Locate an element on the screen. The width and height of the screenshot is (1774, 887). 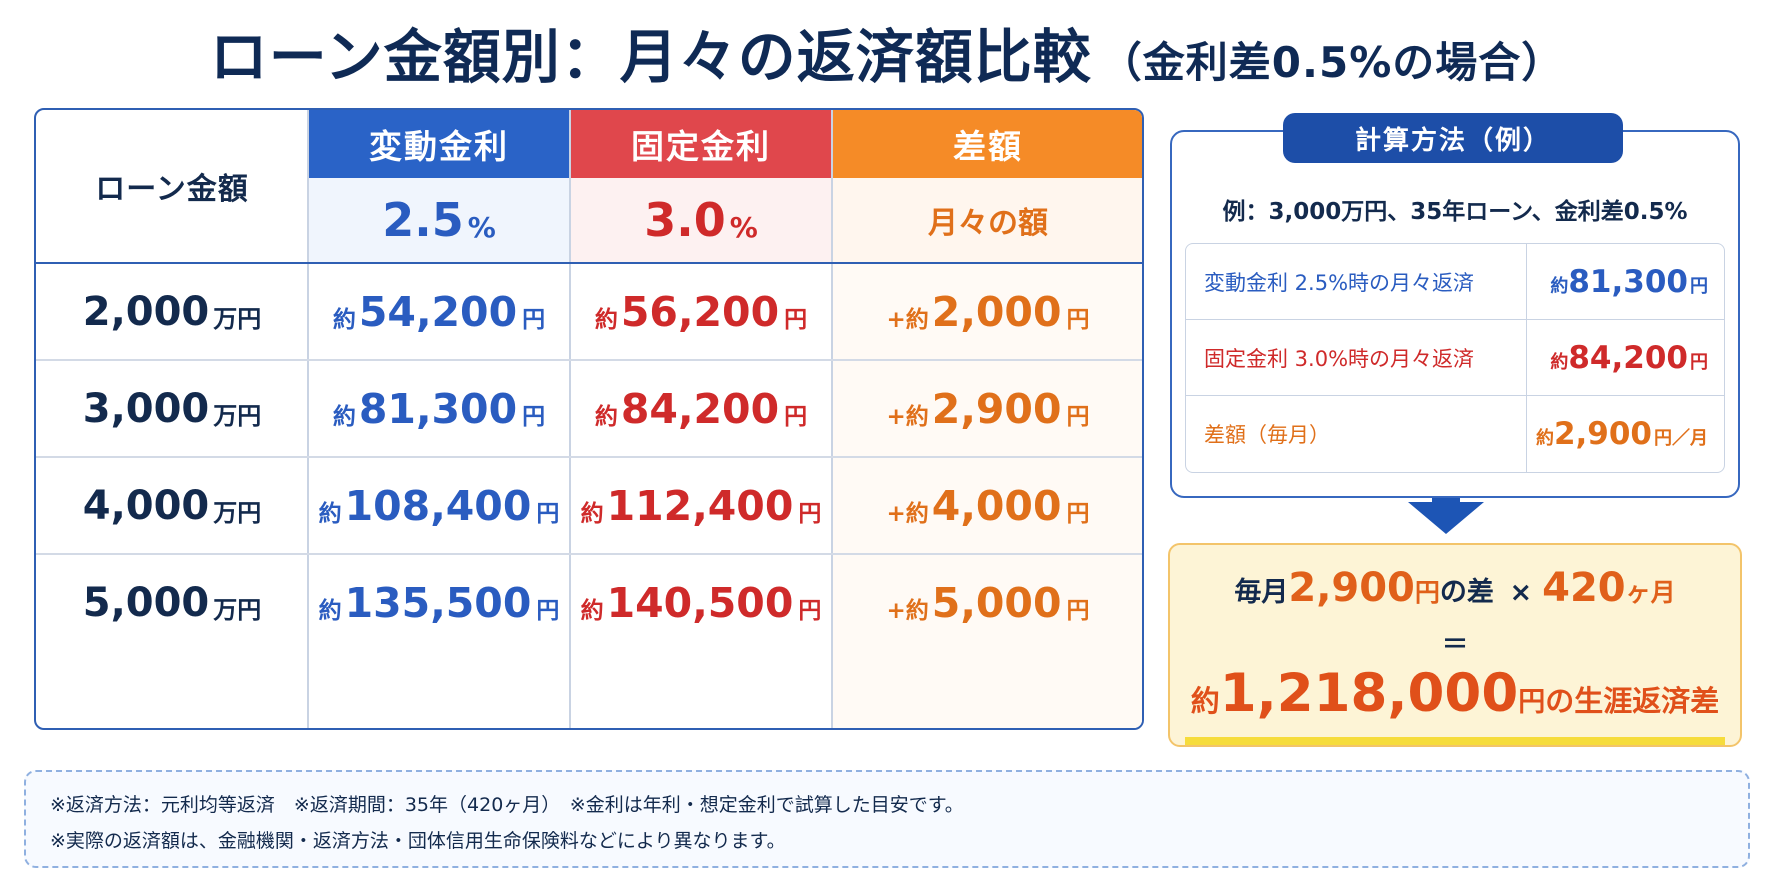
result-total-highlight: 約1,218,000円の生涯返済差 is located at coordinates (1455, 704).